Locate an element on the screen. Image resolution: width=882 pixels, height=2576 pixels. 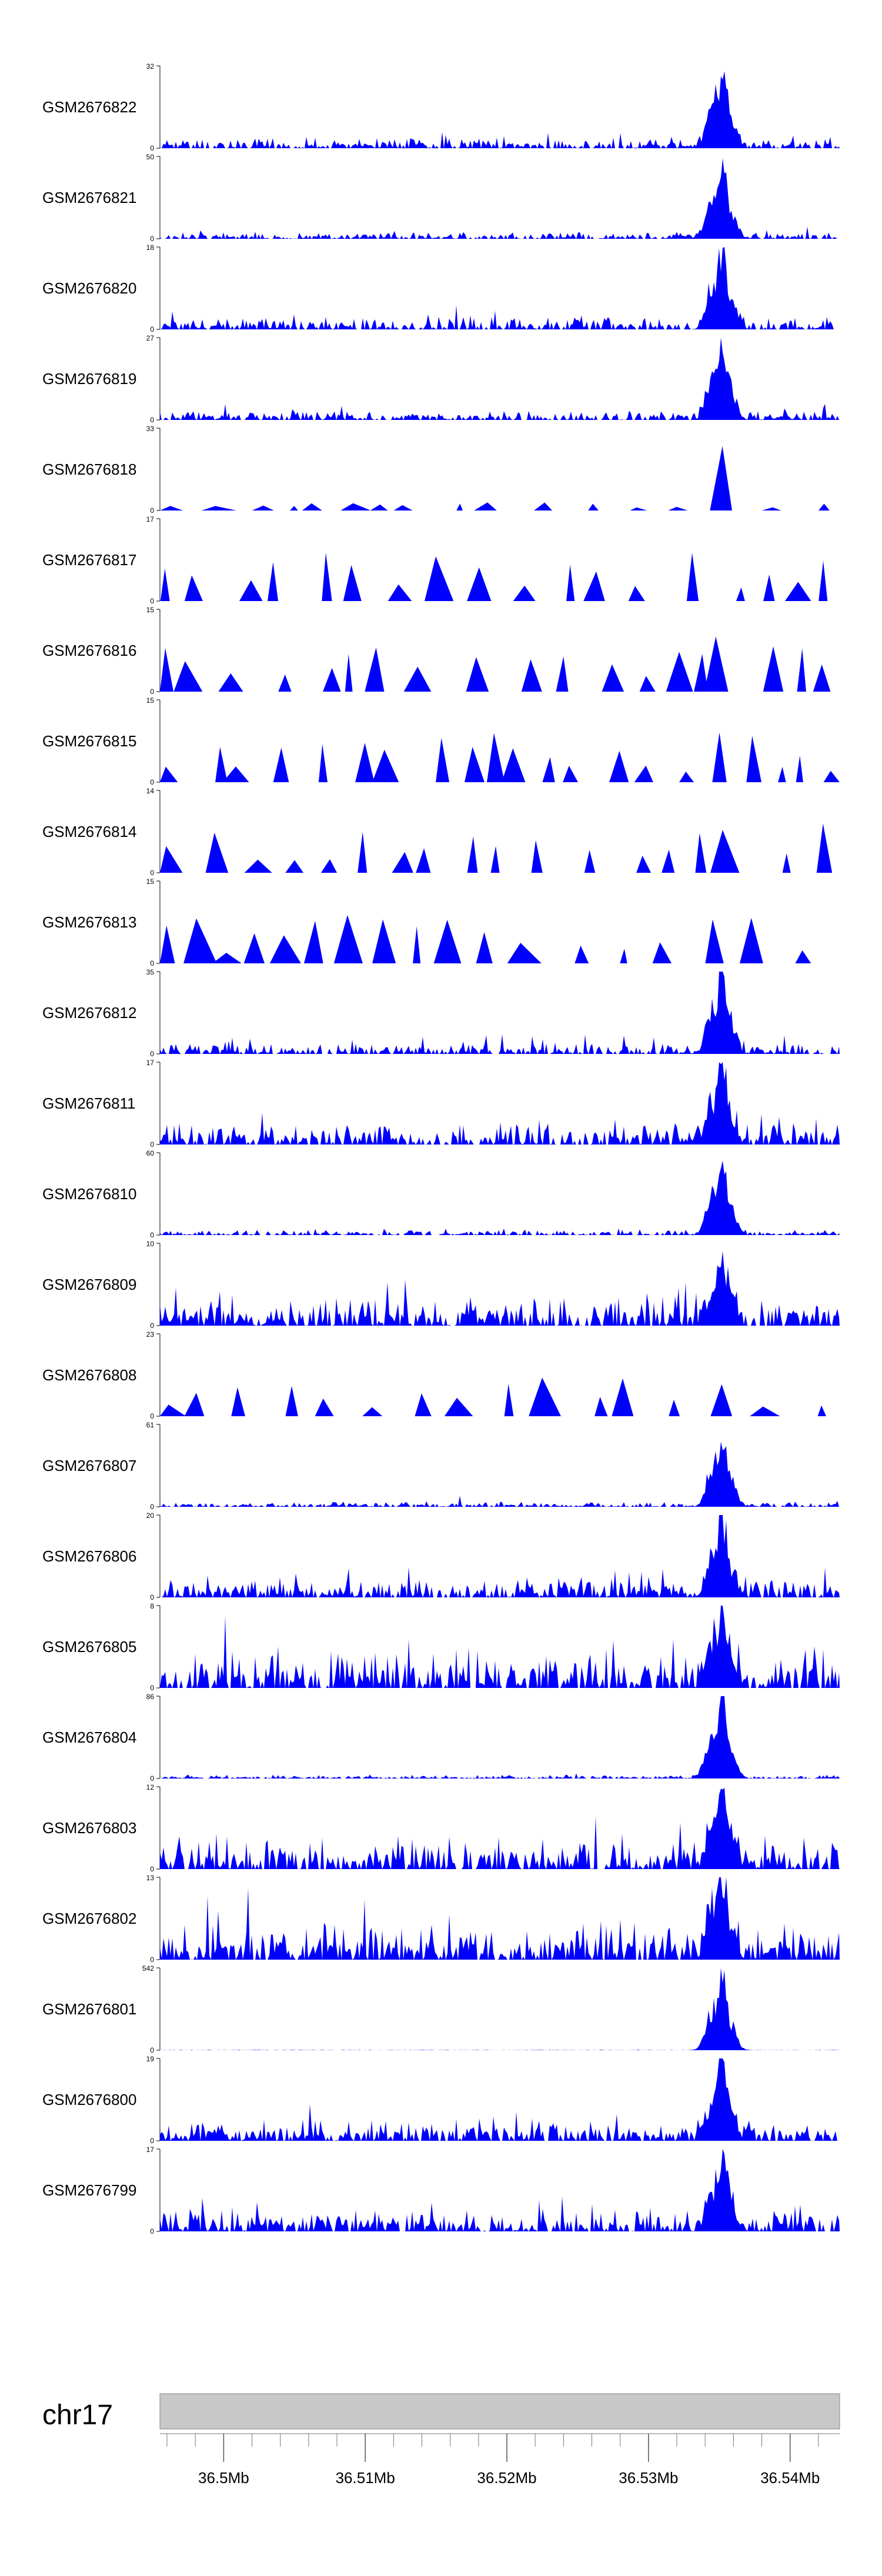
track-label: GSM2676807 is located at coordinates (89, 1465).